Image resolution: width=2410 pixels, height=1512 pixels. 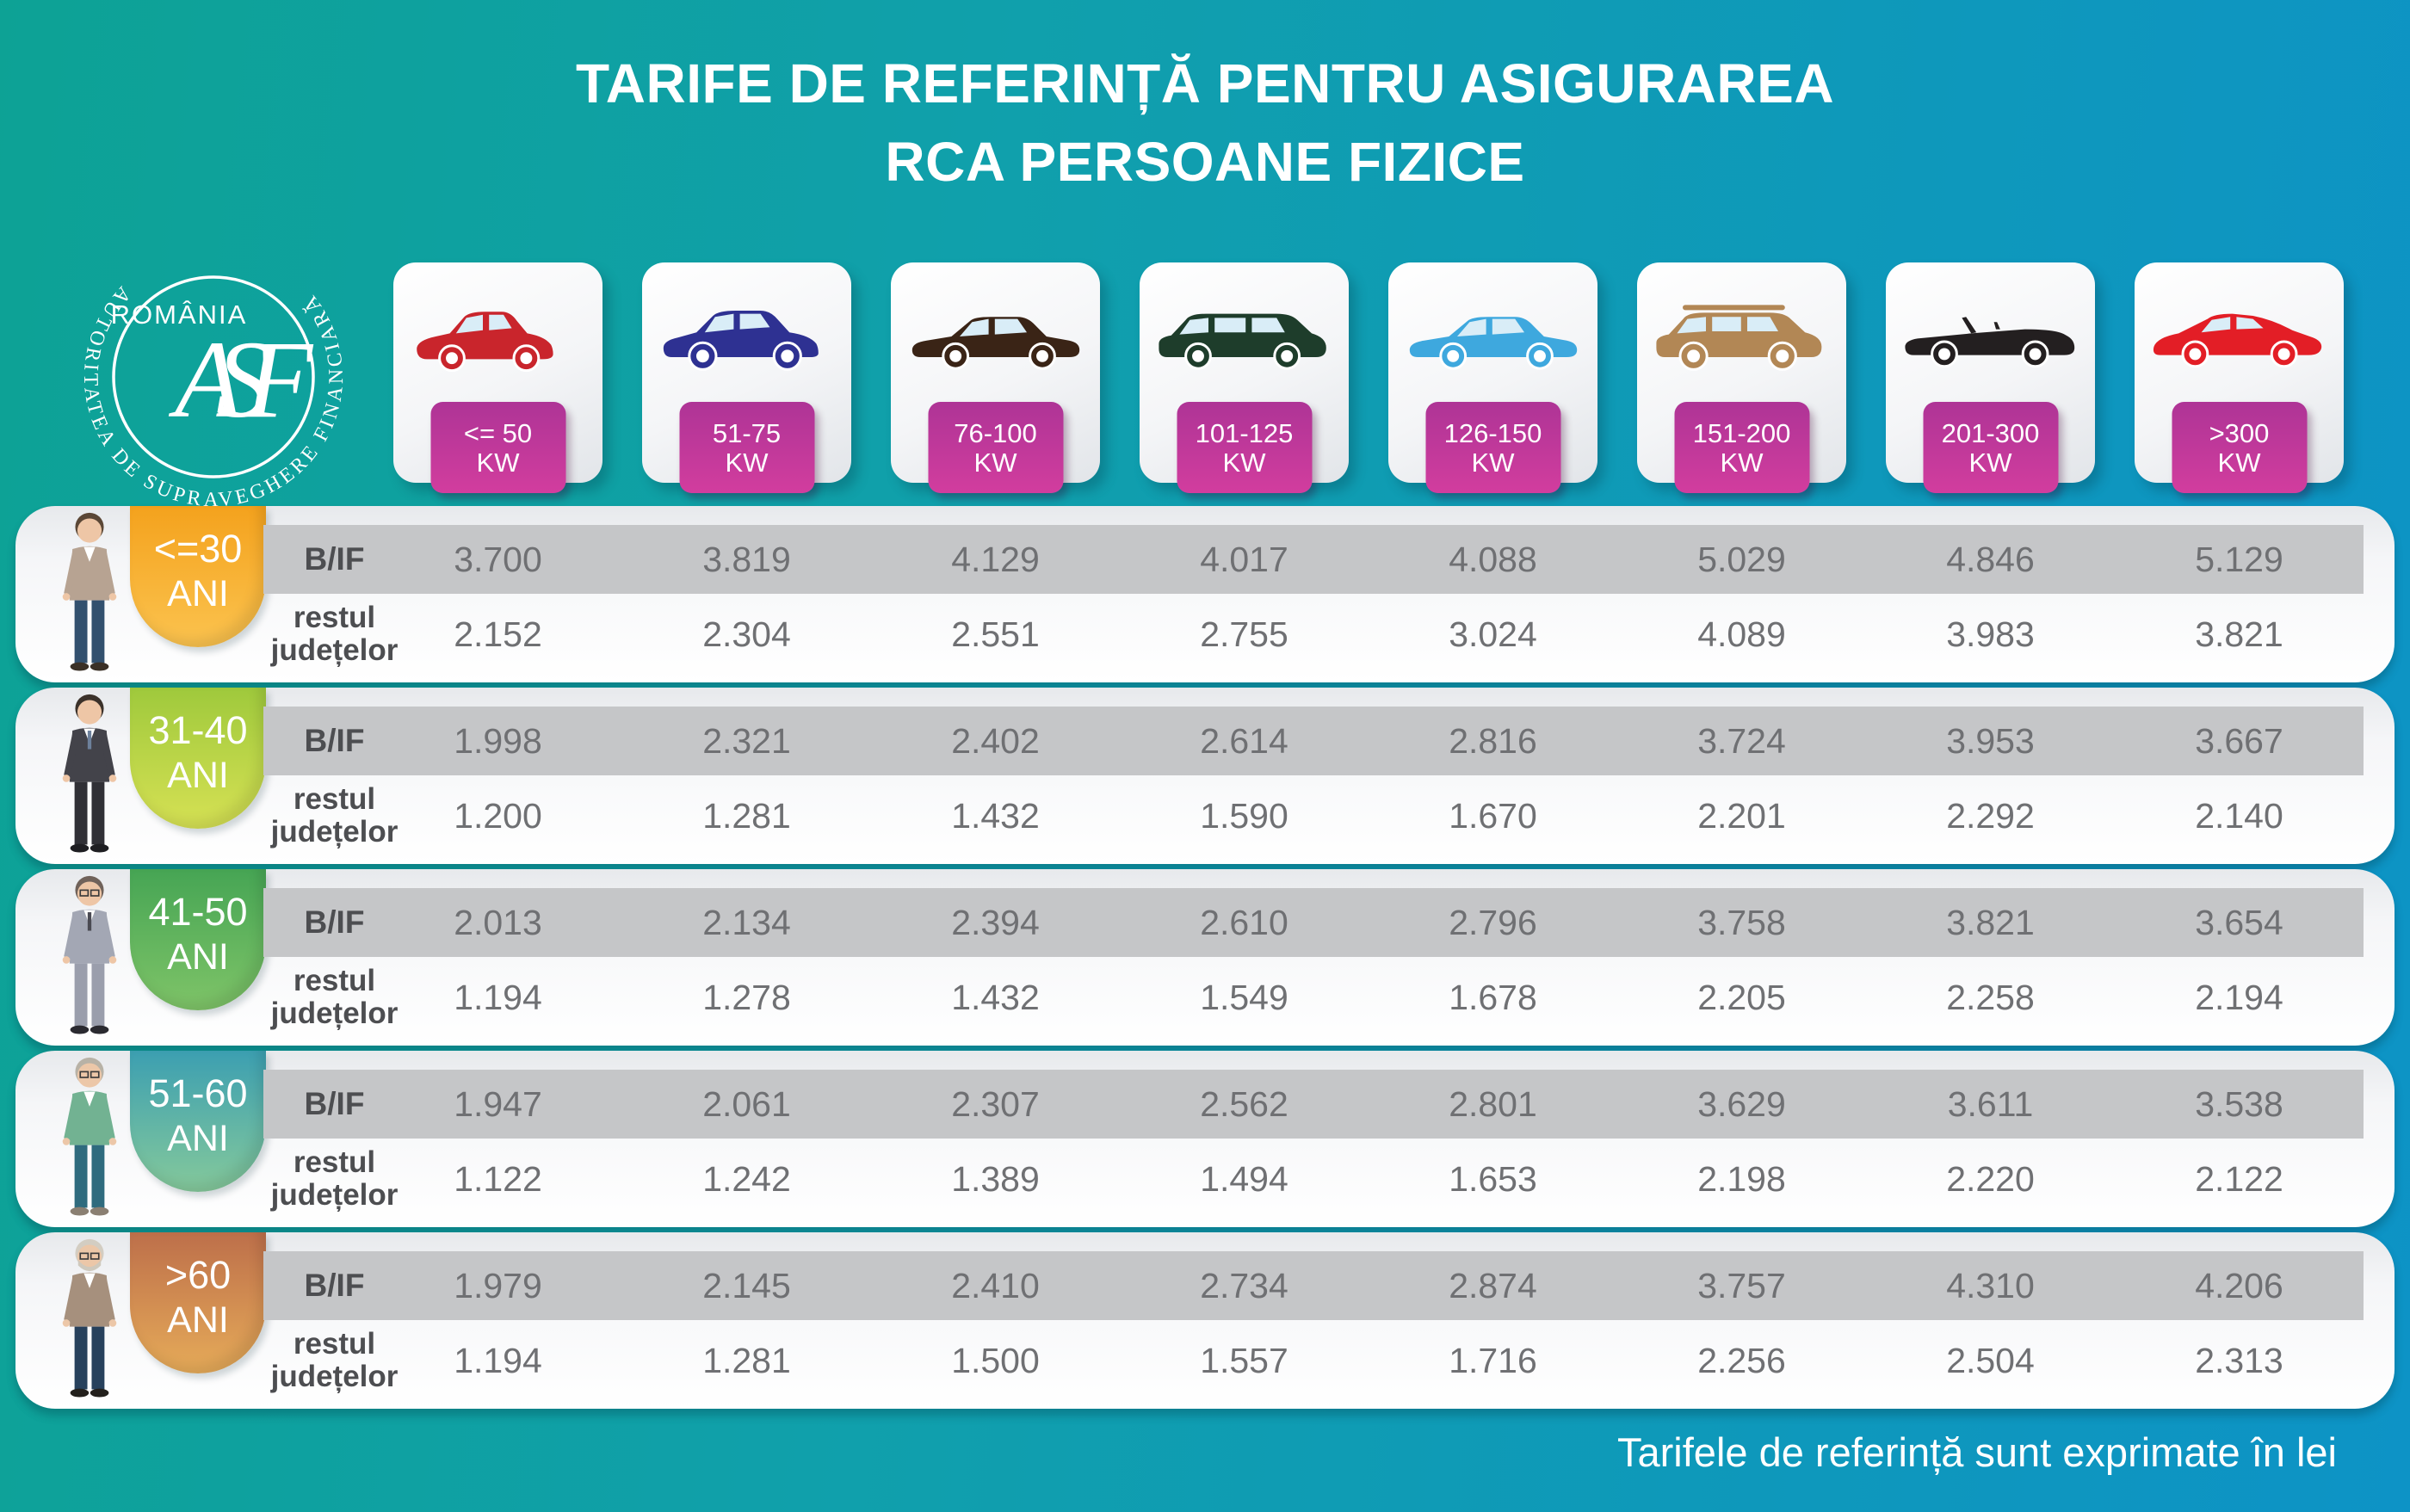 I want to click on tariff-value-rest: 1.194, so click(x=498, y=1360).